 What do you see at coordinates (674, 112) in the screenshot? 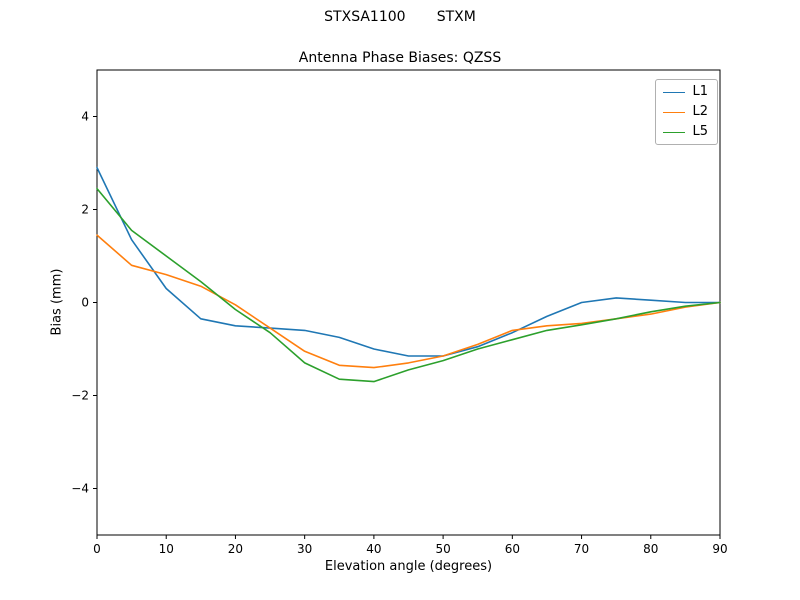
I see `legend-line-l2` at bounding box center [674, 112].